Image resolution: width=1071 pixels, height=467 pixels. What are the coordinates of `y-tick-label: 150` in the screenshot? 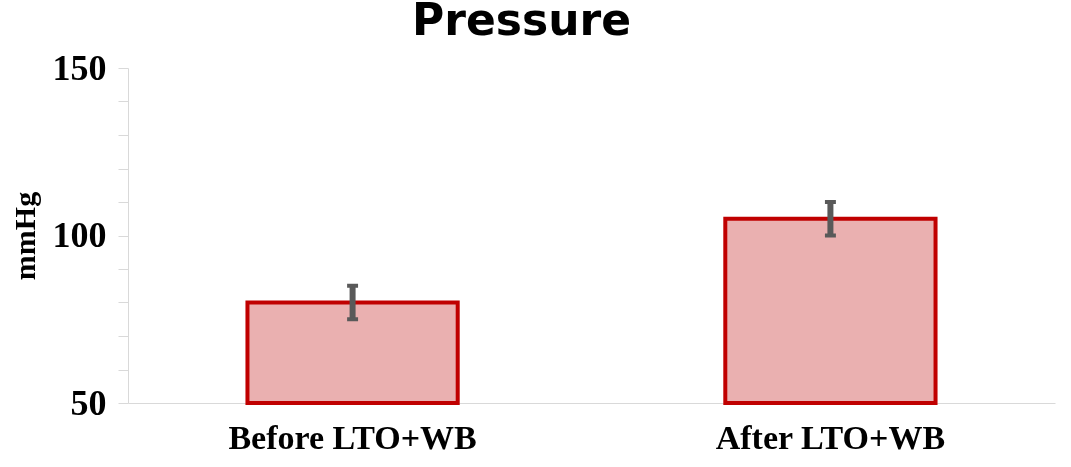 It's located at (79, 67).